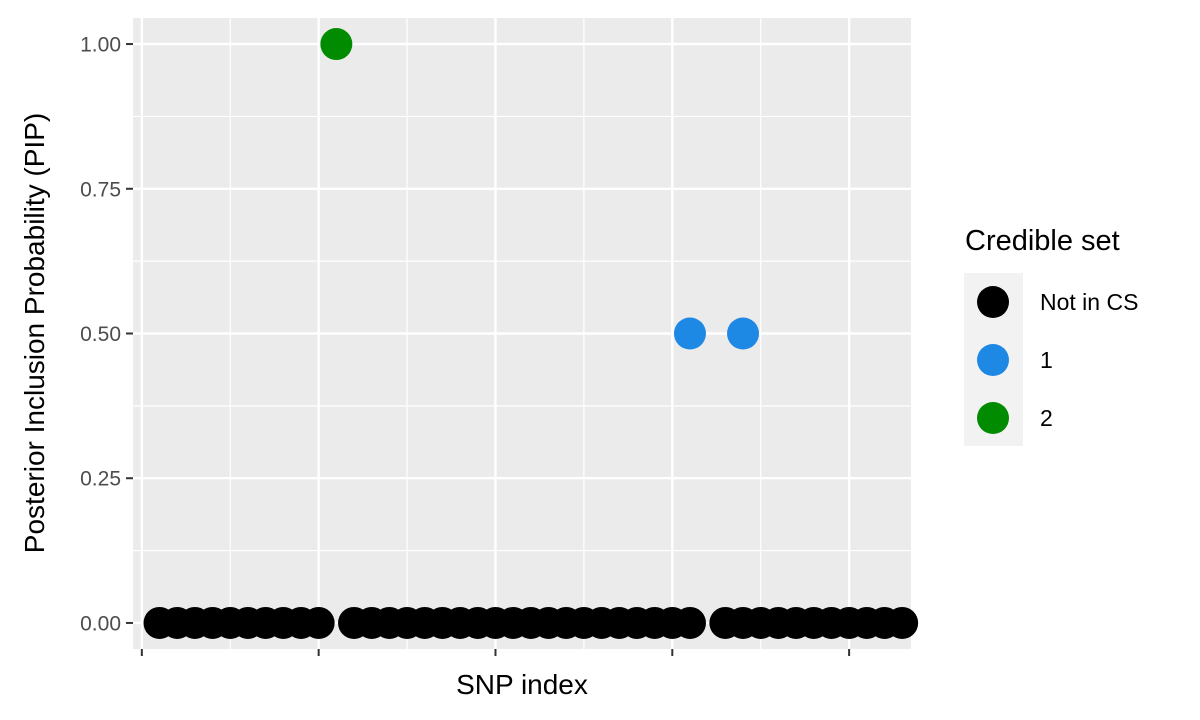 This screenshot has height=720, width=1200. I want to click on y-axis: 0.00 0.25 0.50 0.75 1.00, so click(106, 334).